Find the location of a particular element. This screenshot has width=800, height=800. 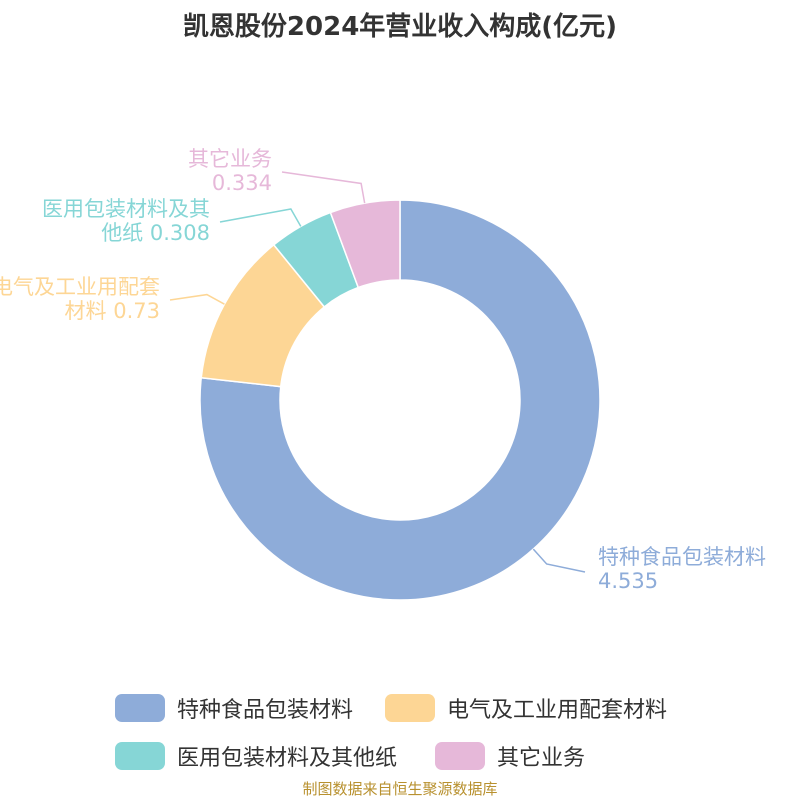

legend-item: 其它业务 is located at coordinates (510, 756).